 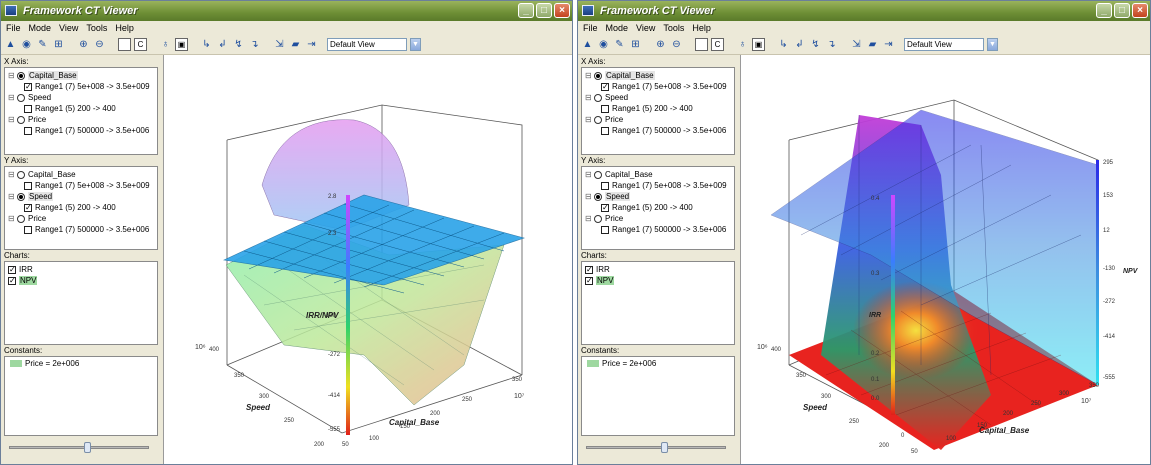 What do you see at coordinates (12, 269) in the screenshot?
I see `chart-checkbox-irr: ✓` at bounding box center [12, 269].